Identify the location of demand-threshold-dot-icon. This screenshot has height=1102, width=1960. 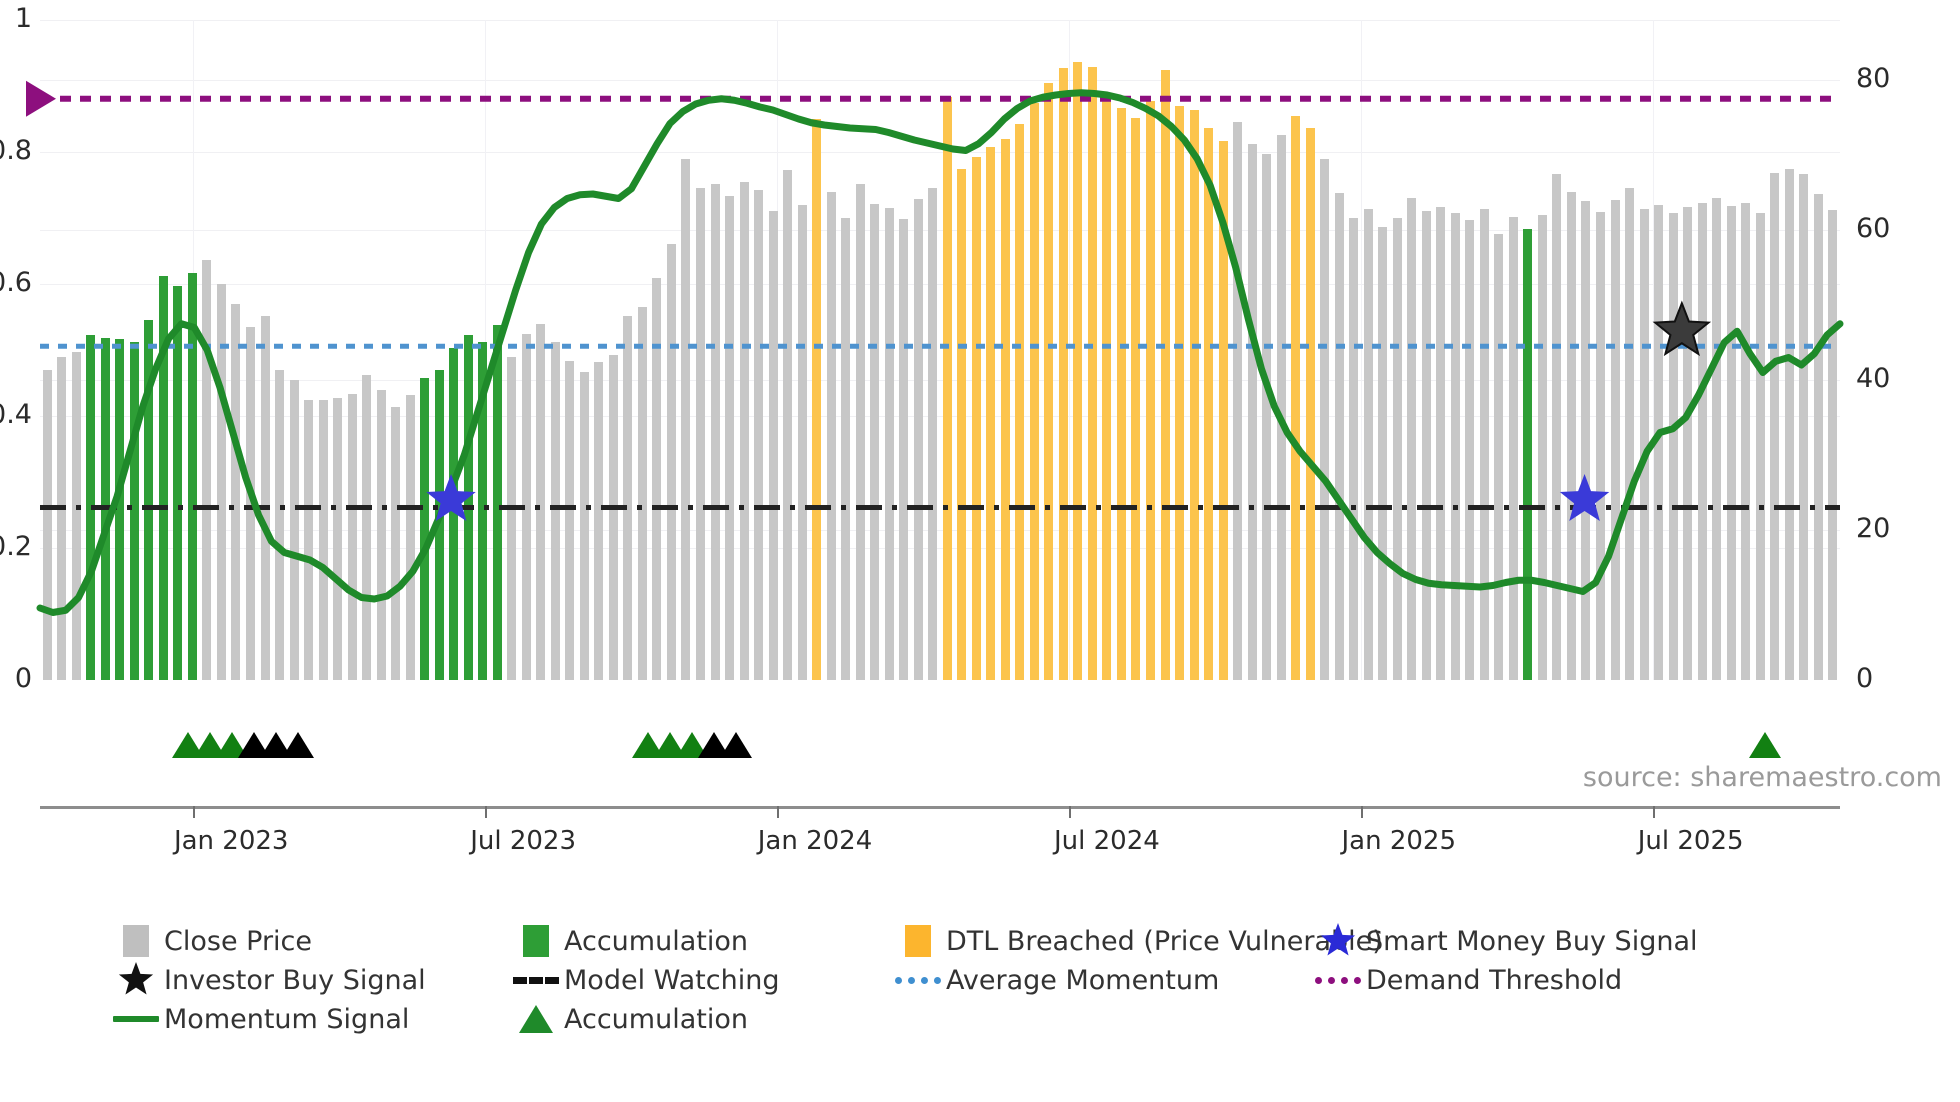
(1338, 980).